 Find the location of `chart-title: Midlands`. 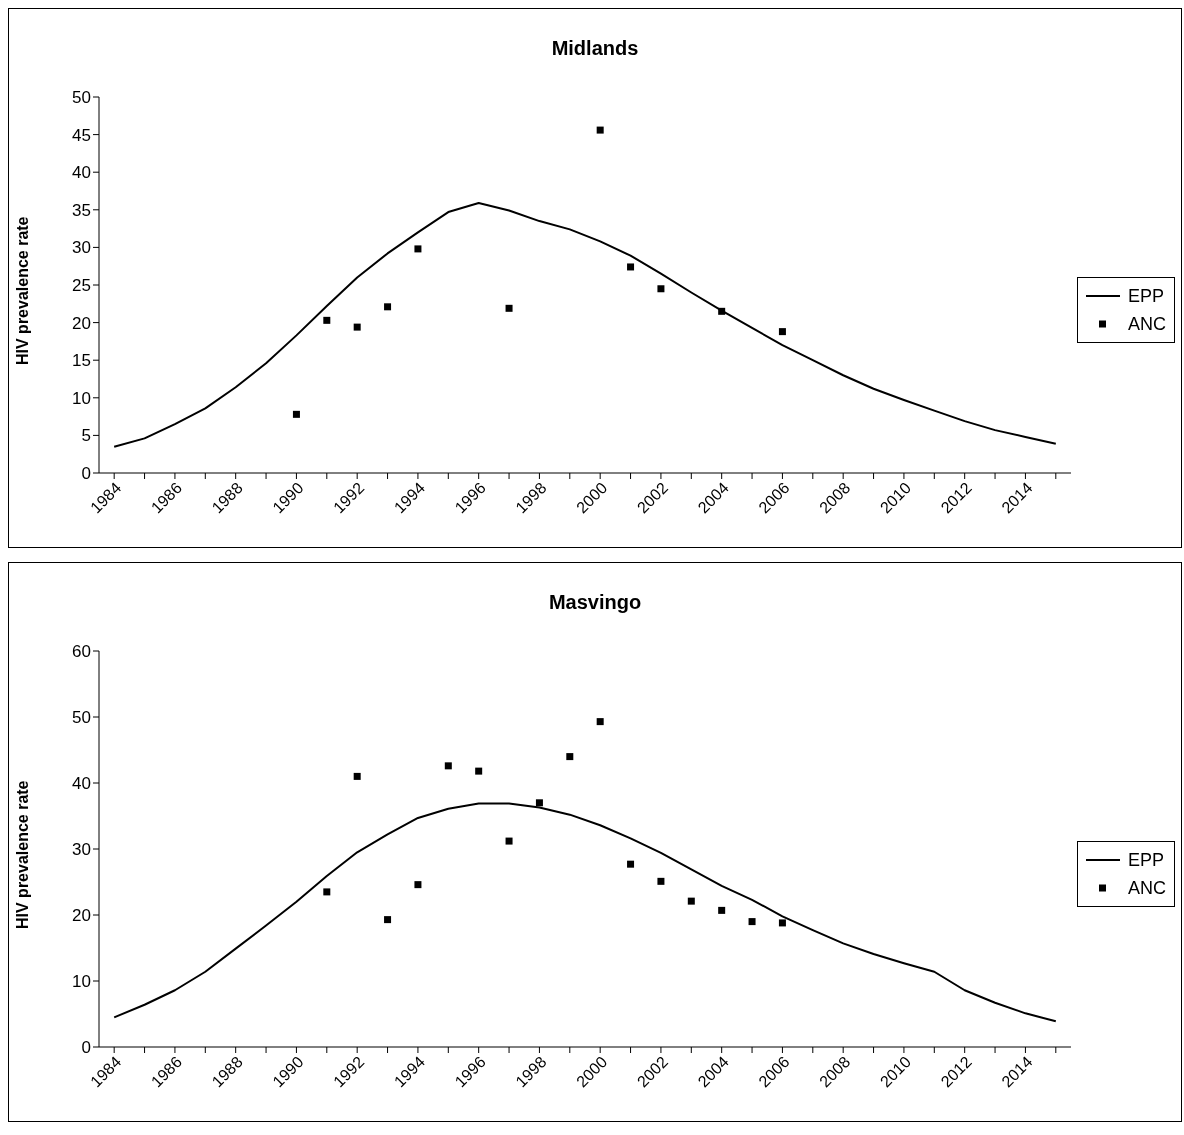

chart-title: Midlands is located at coordinates (595, 48).